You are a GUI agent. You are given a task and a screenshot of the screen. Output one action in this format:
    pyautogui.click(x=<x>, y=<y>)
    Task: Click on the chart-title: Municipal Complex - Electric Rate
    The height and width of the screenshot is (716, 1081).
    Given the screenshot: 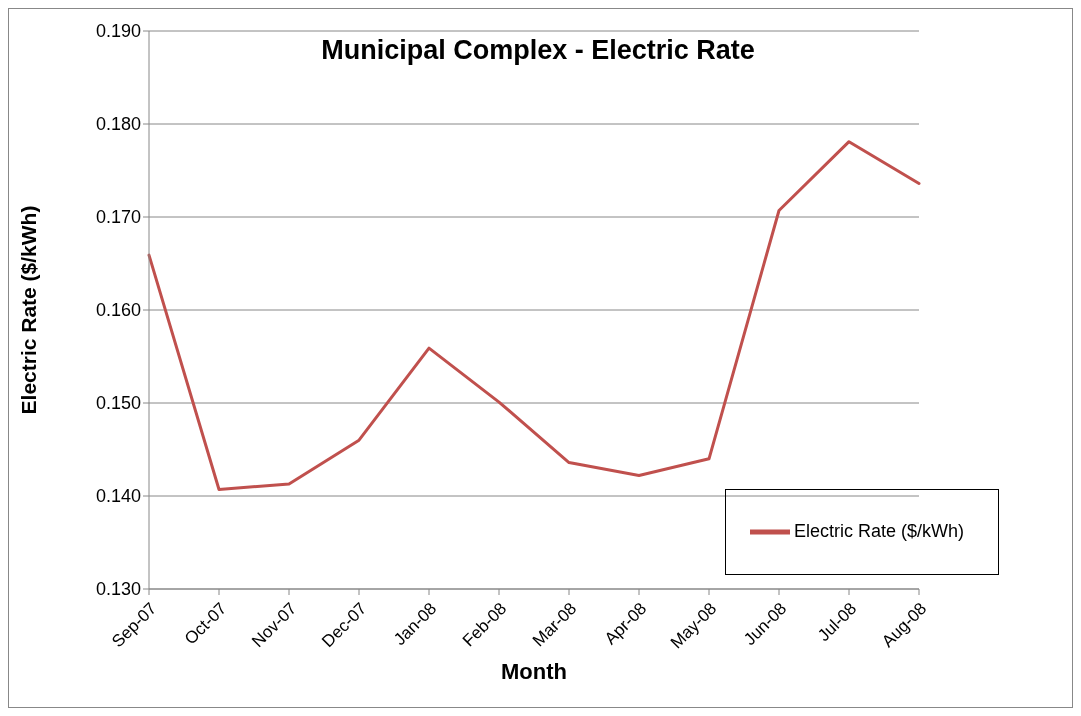 What is the action you would take?
    pyautogui.click(x=538, y=50)
    